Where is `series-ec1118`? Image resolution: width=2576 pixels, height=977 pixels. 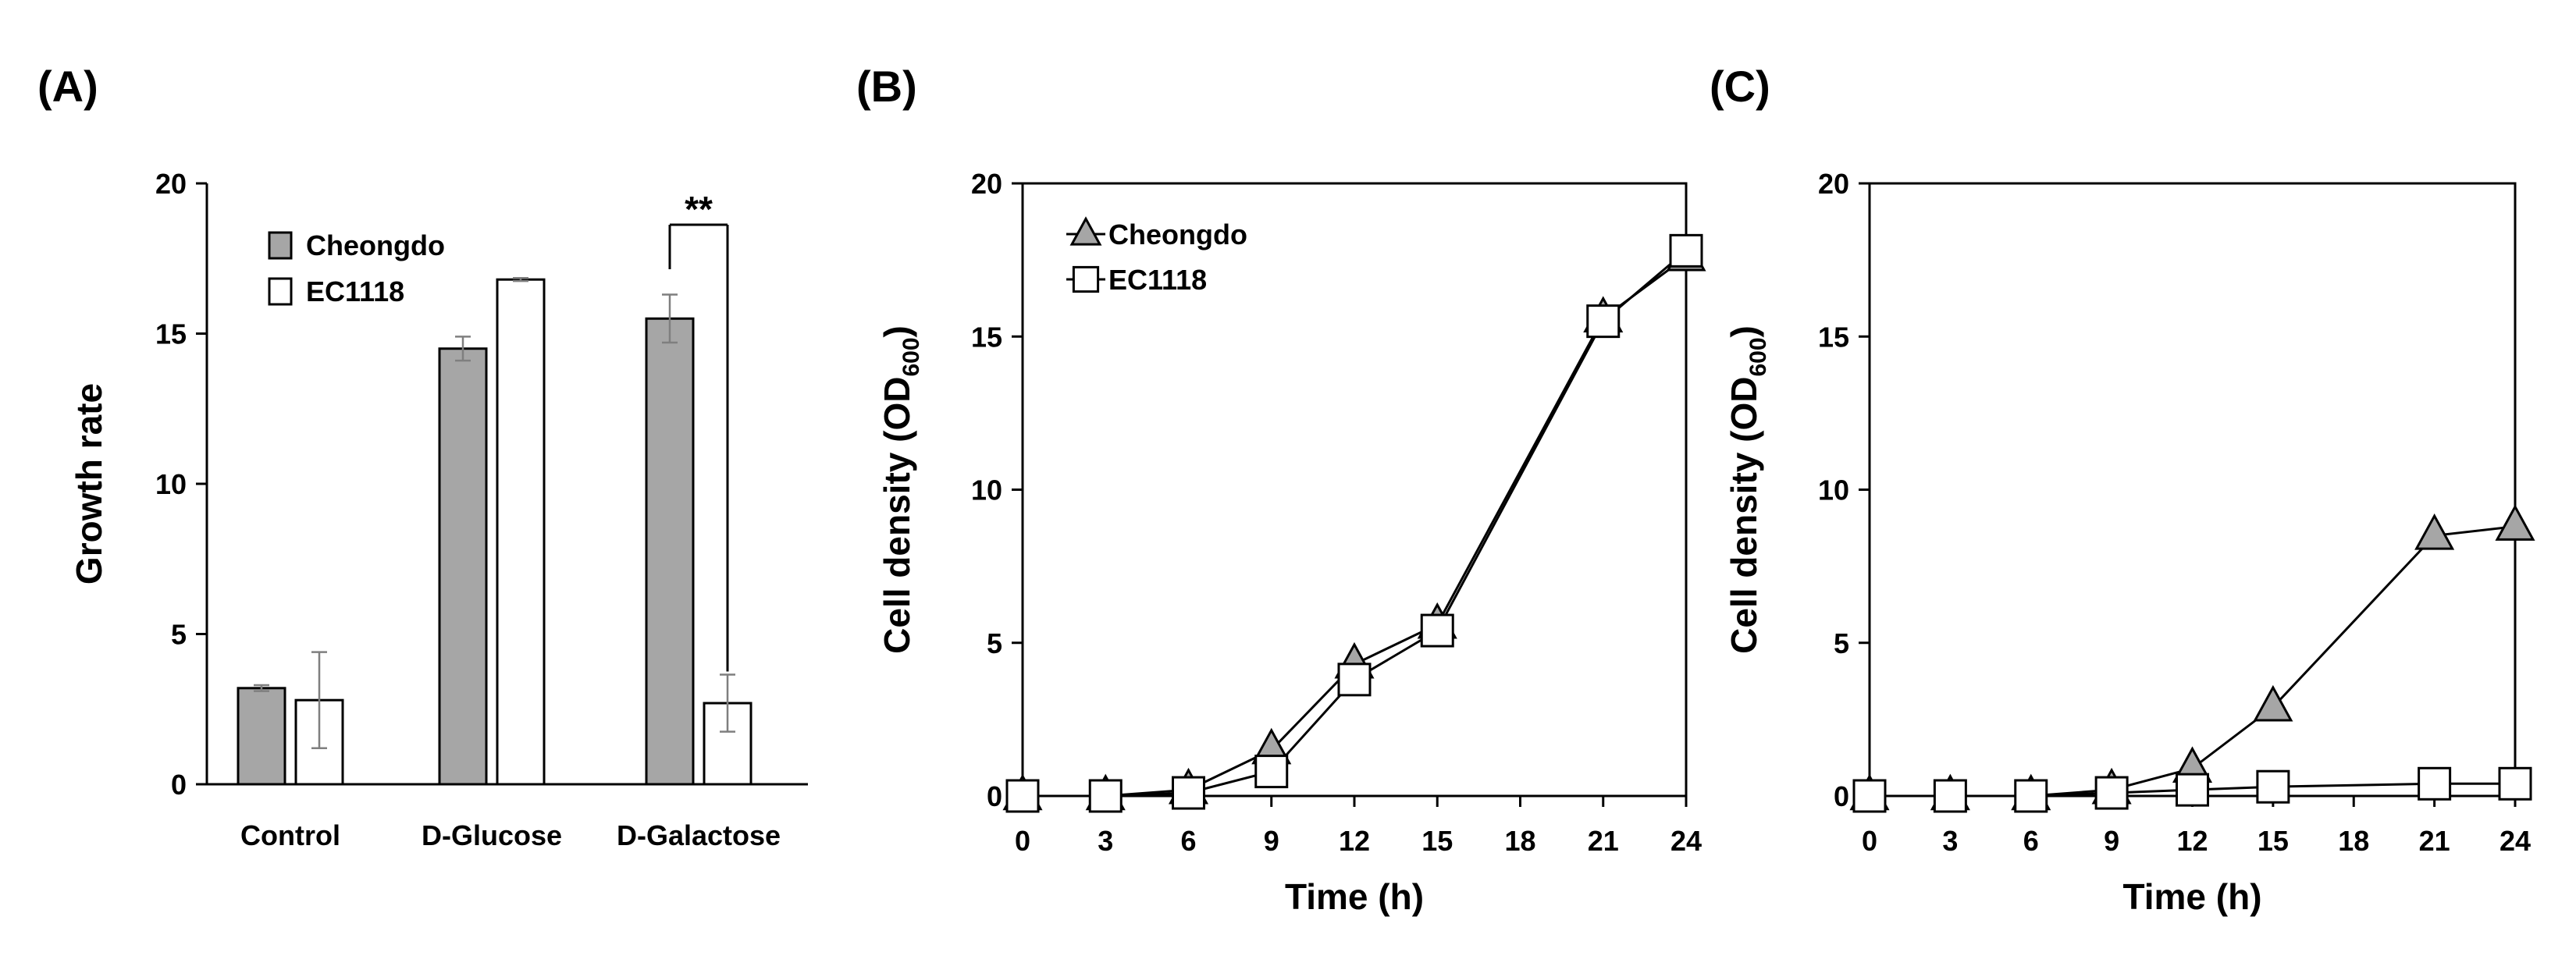
series-ec1118 is located at coordinates (2192, 789).